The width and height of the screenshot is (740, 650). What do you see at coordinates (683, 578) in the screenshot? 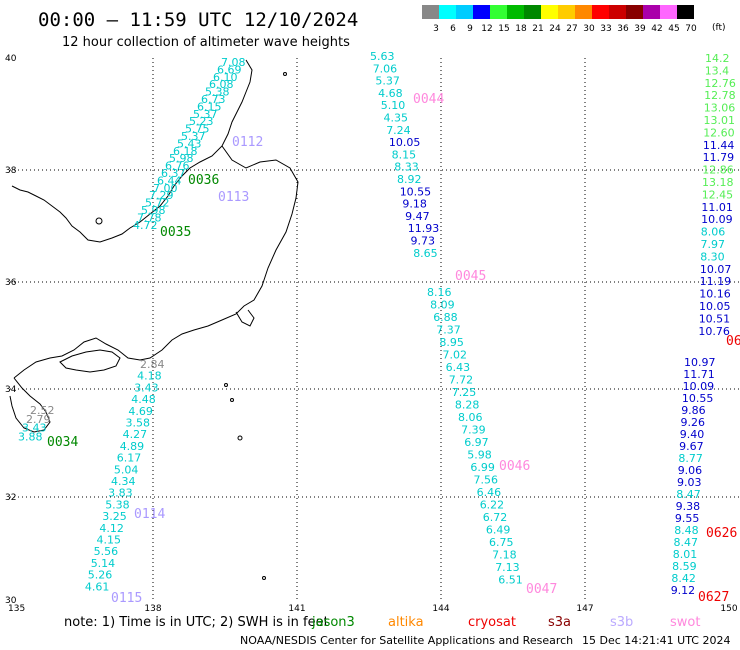
I see `wave-height-value: 8.42` at bounding box center [683, 578].